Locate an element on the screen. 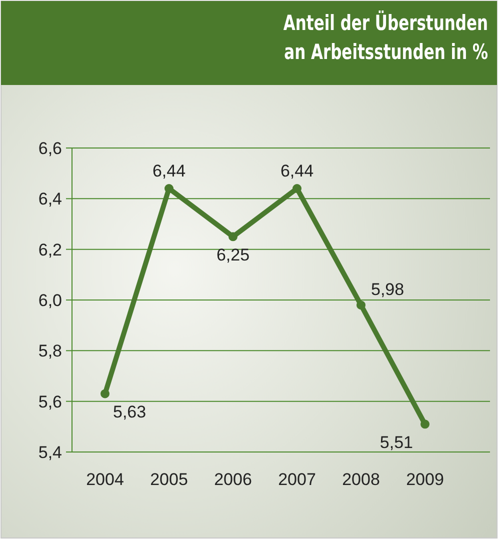 Image resolution: width=498 pixels, height=539 pixels. data-label: 5,98 is located at coordinates (387, 290).